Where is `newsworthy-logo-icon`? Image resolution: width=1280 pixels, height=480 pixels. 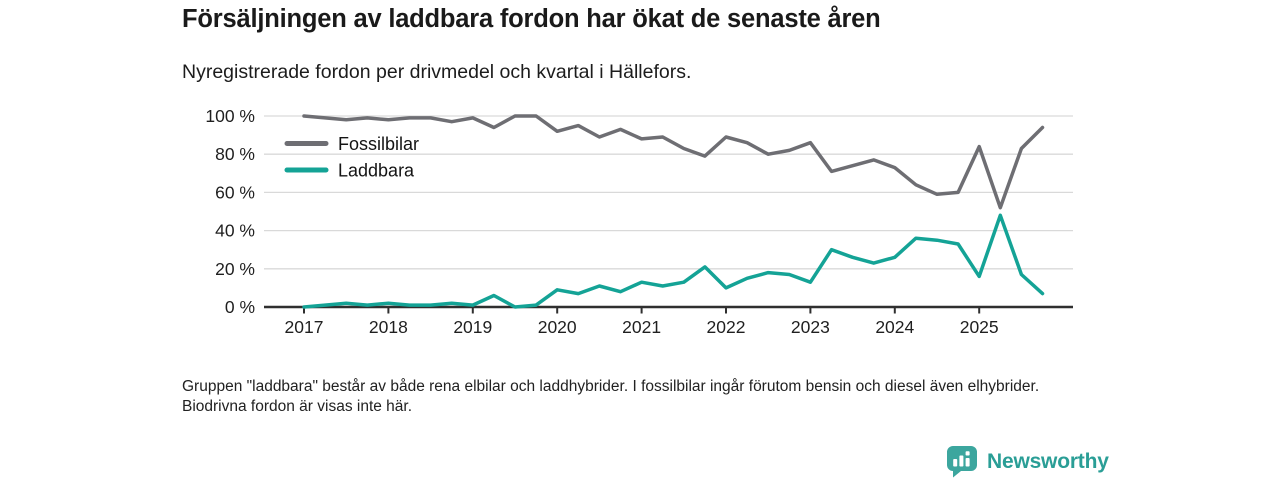 newsworthy-logo-icon is located at coordinates (962, 462).